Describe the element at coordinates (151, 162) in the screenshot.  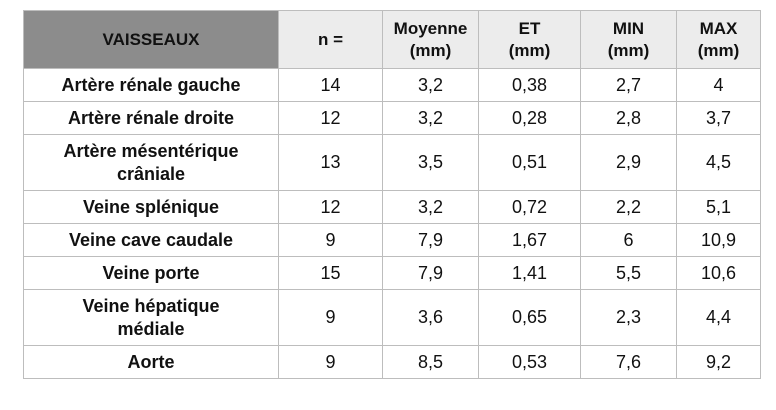
I see `vessel-name-cell: Artère mésentérique crâniale` at that location.